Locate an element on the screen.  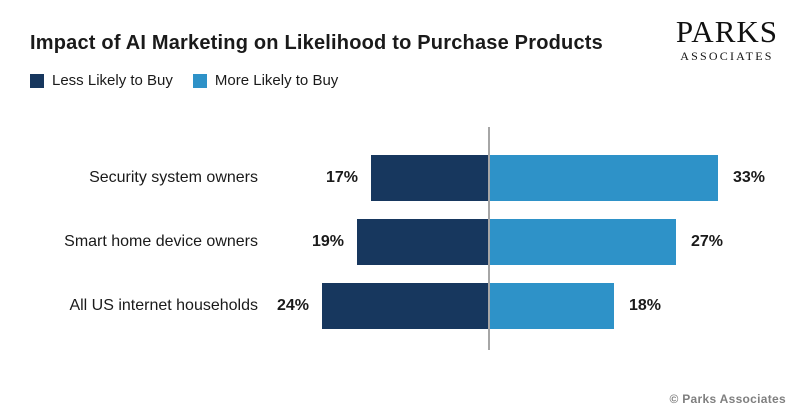
chart-row: Smart home device owners 19% 27% is located at coordinates (400, 242).